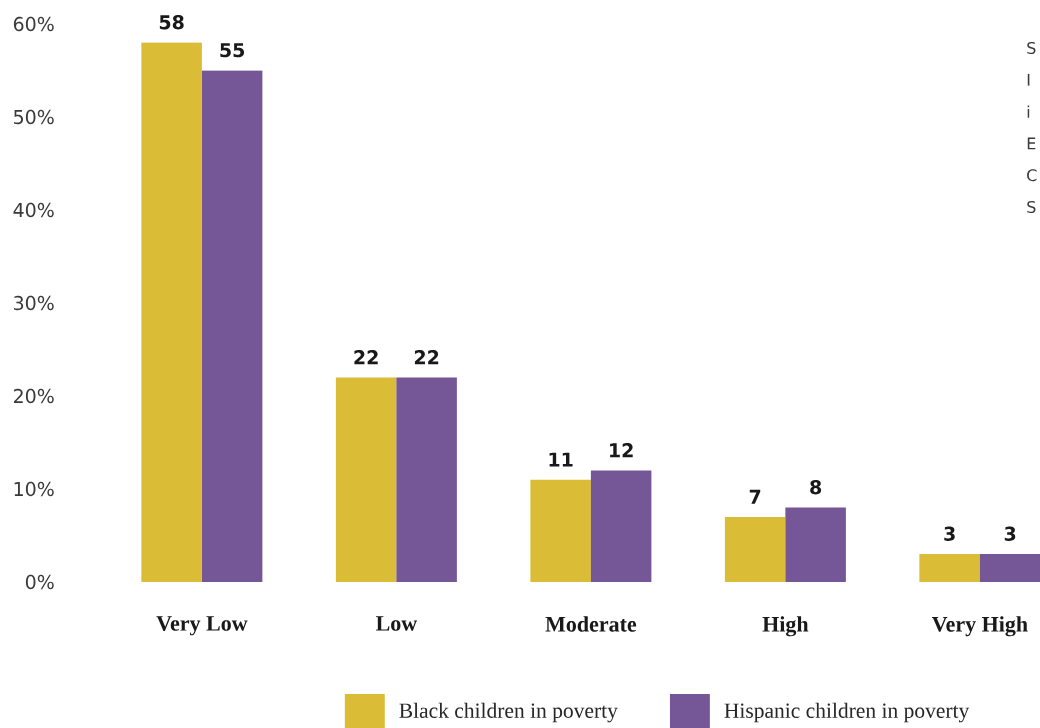  I want to click on annotation: E, so click(1031, 143).